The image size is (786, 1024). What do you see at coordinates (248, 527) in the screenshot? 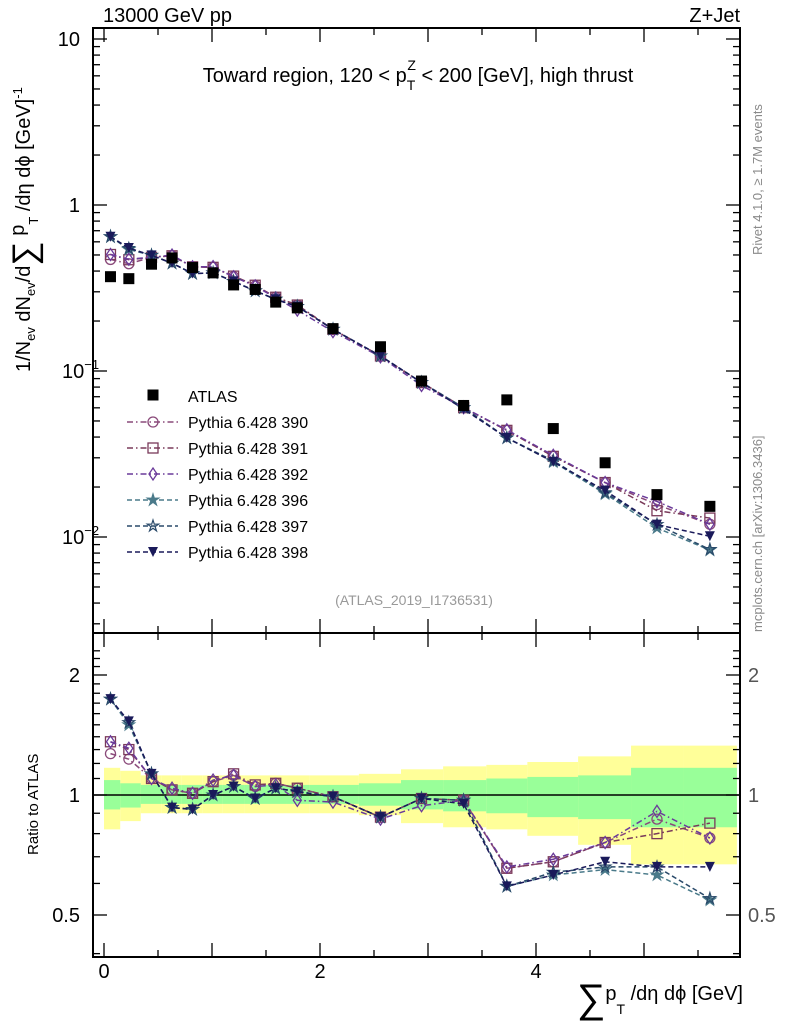
I see `legend-label: Pythia 6.428 397` at bounding box center [248, 527].